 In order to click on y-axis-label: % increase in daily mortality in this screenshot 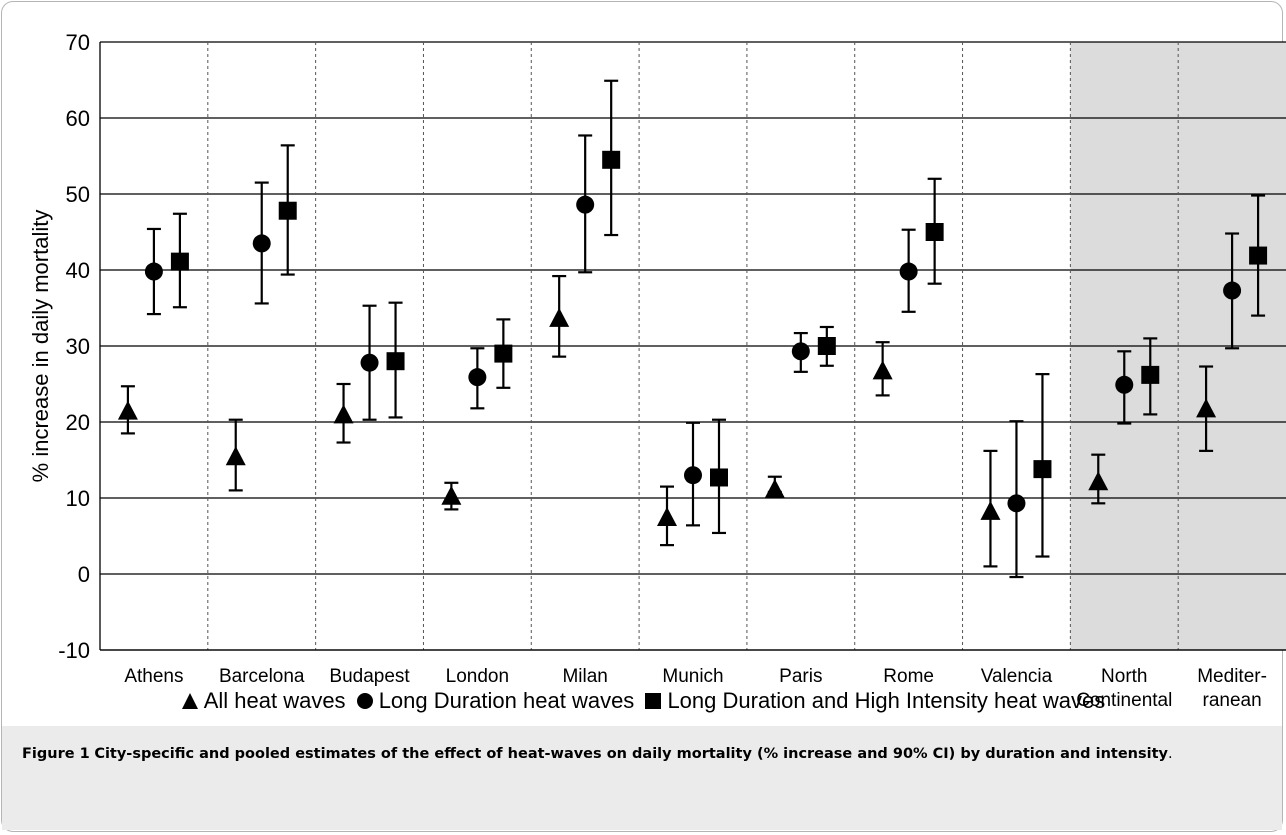, I will do `click(40, 346)`.